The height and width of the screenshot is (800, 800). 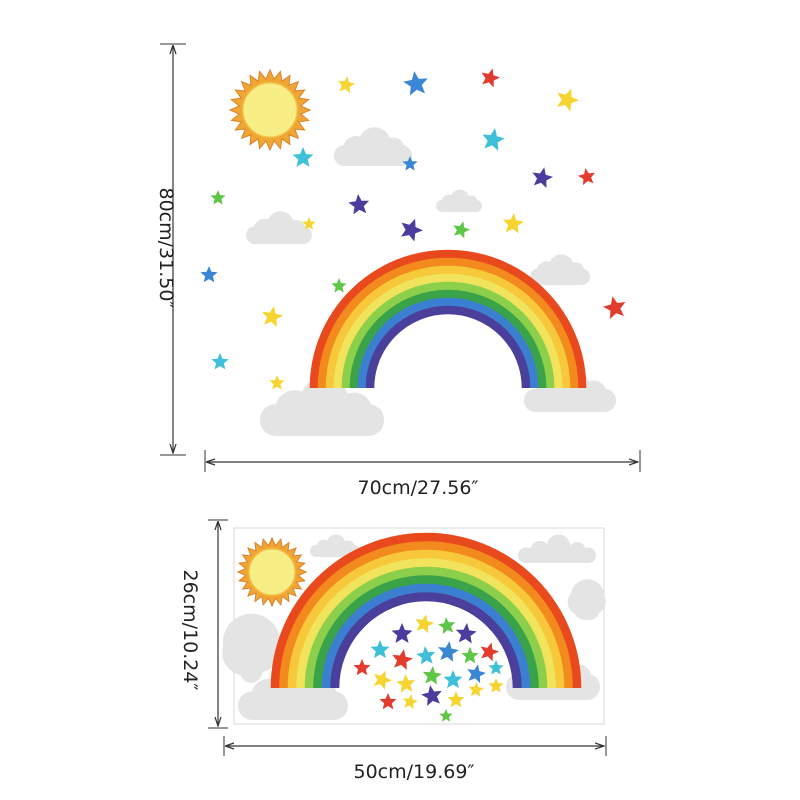 What do you see at coordinates (422, 474) in the screenshot?
I see `large-width-dimension: 70cm/27.56″` at bounding box center [422, 474].